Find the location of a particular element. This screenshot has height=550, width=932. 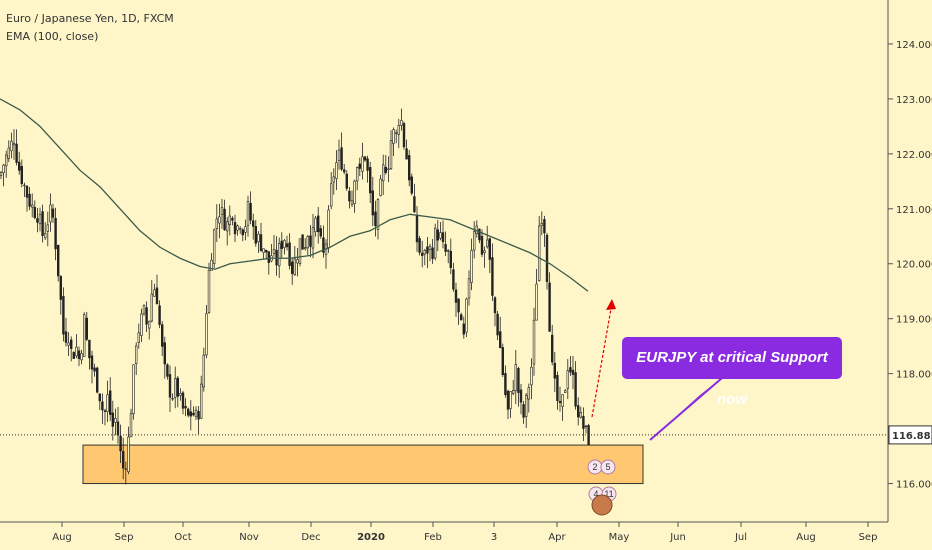

price-axis-bg is located at coordinates (910, 275).